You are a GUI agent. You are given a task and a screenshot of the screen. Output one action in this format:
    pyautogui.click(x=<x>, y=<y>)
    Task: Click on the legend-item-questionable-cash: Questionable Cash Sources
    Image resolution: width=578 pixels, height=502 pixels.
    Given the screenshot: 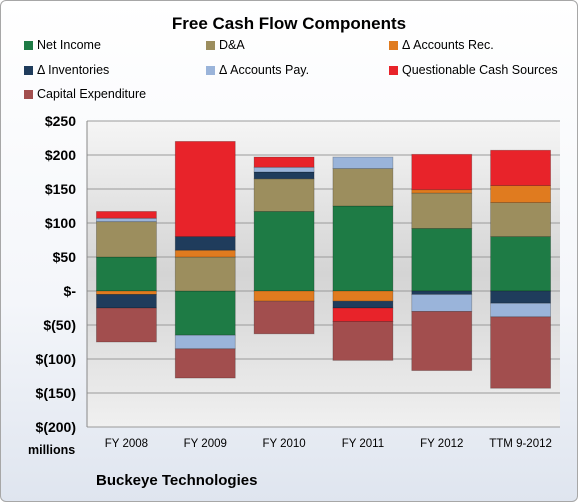 What is the action you would take?
    pyautogui.click(x=473, y=70)
    